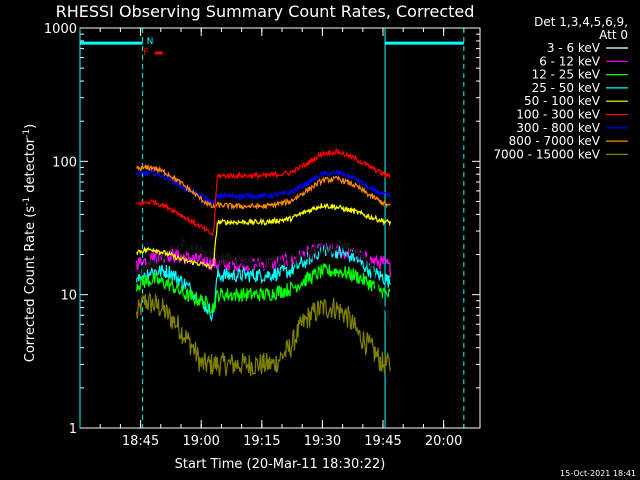 This screenshot has width=640, height=480. I want to click on series-7000-15000-kev, so click(263, 334).